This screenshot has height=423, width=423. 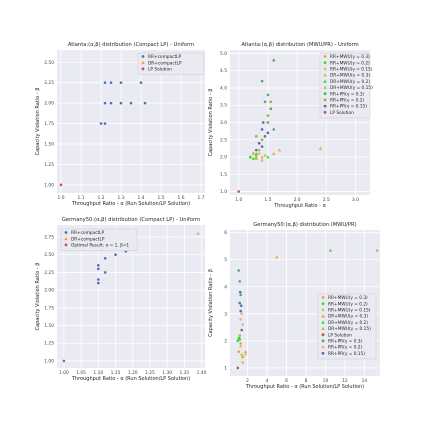 What do you see at coordinates (49, 165) in the screenshot?
I see `y-tick-label: 1.25` at bounding box center [49, 165].